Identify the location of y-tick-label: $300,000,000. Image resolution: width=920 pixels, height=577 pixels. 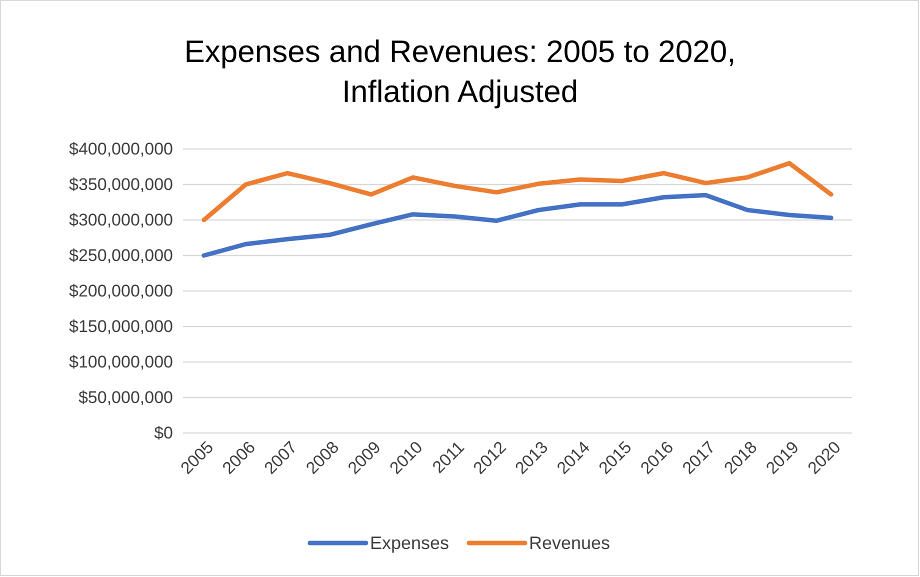
(121, 220).